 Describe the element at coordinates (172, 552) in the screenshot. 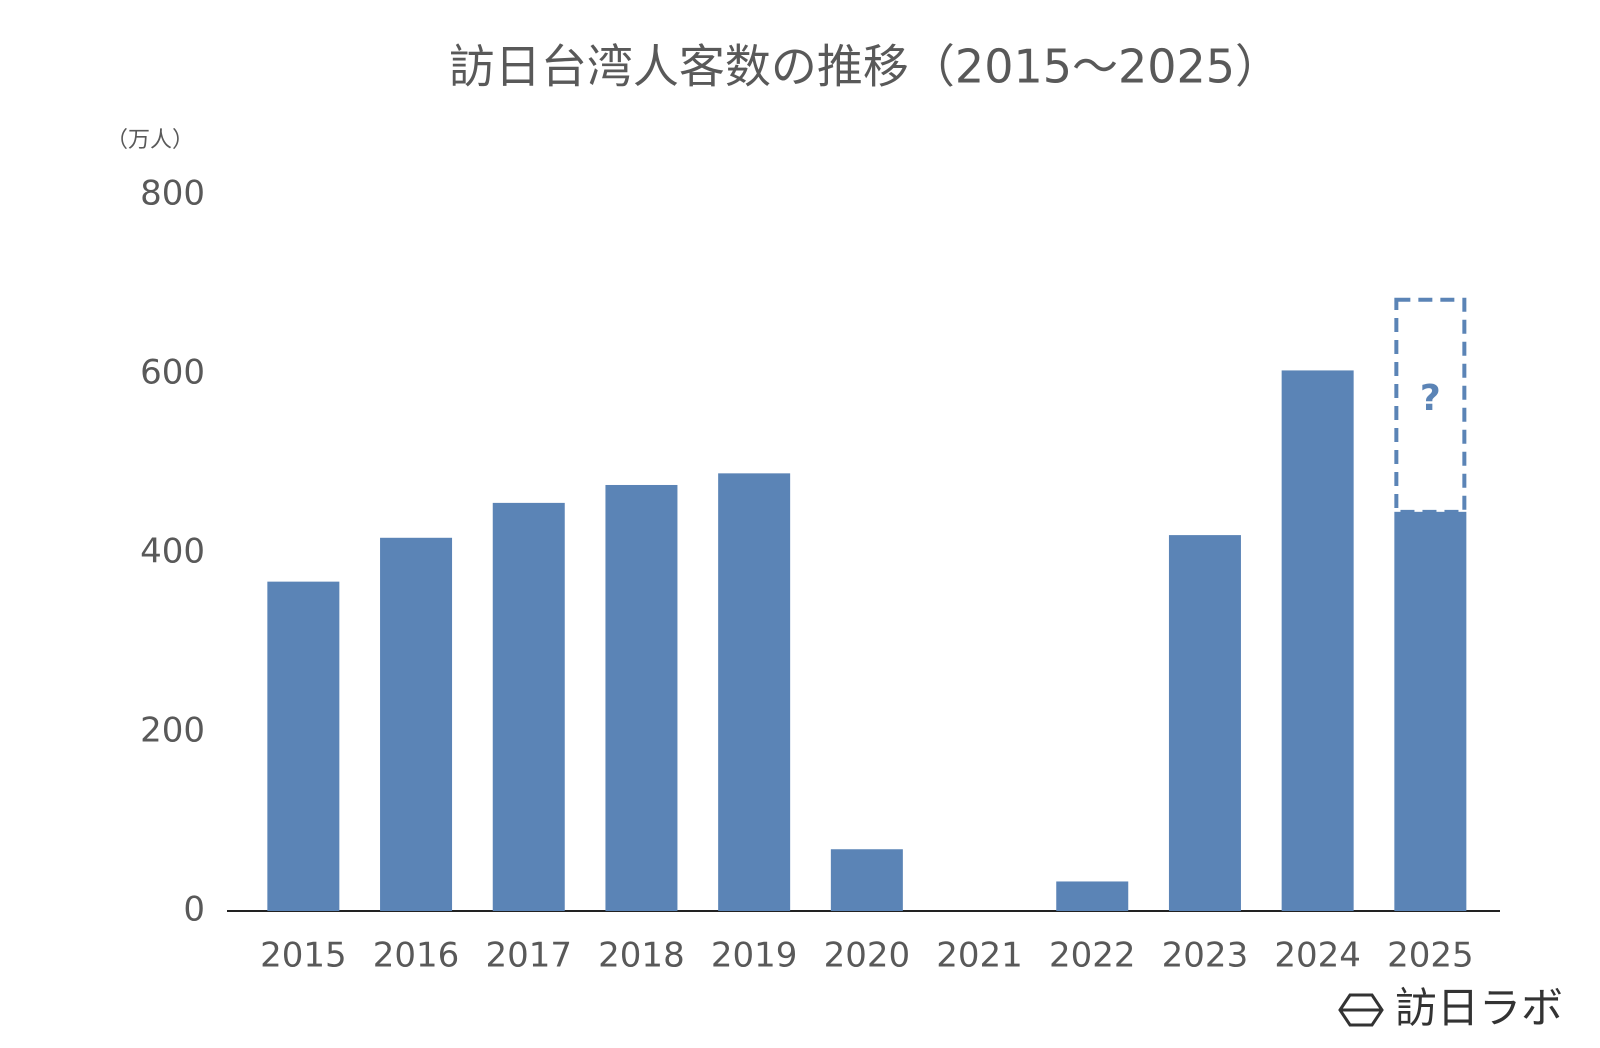

I see `y-tick-label: 400` at that location.